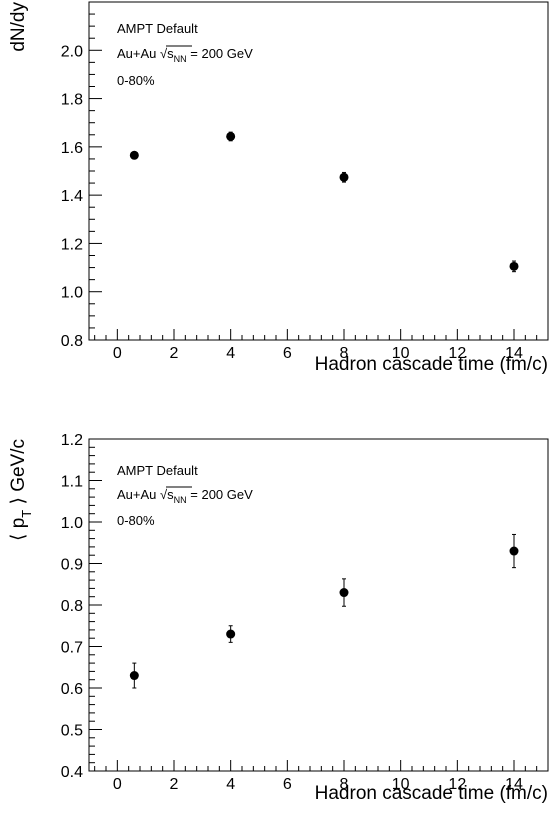 The image size is (553, 829). Describe the element at coordinates (72, 196) in the screenshot. I see `y-tick-label: 1.4` at that location.